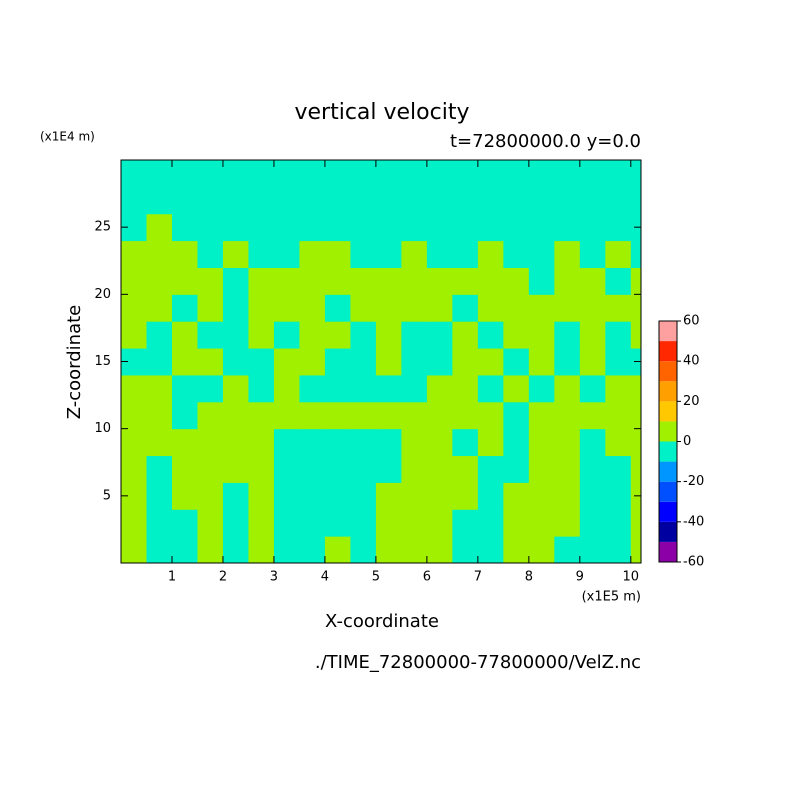  I want to click on x-unit: (x1E5 m), so click(611, 597).